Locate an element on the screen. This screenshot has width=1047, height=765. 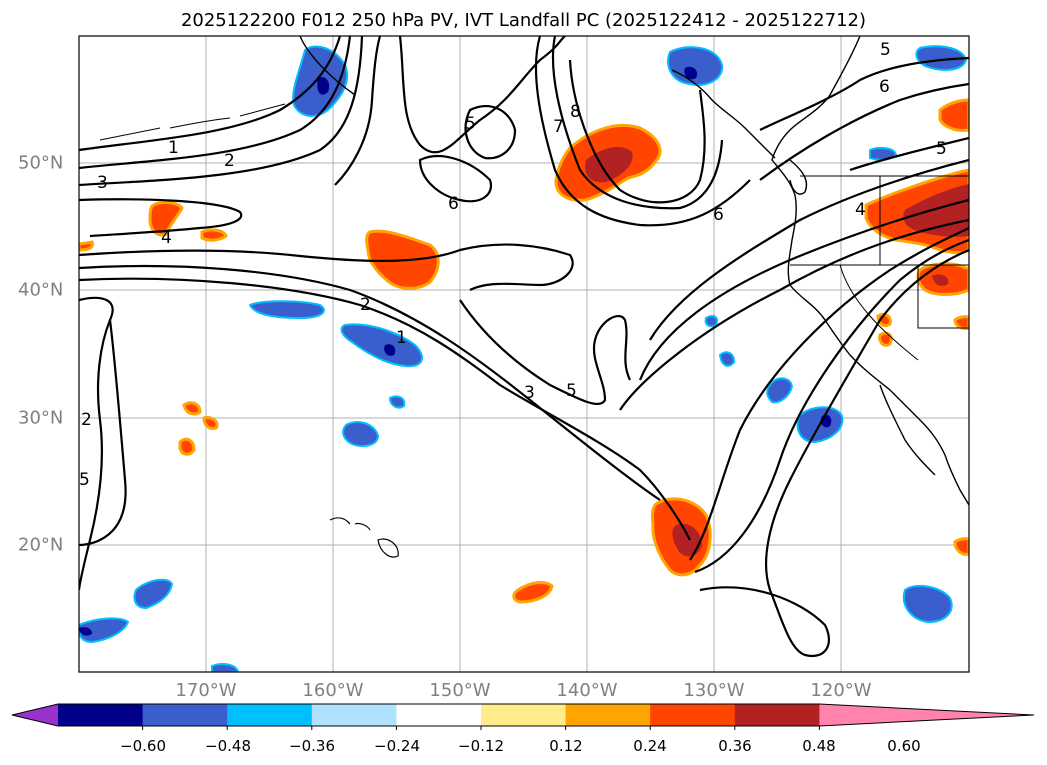
contour-label: 7 is located at coordinates (558, 127).